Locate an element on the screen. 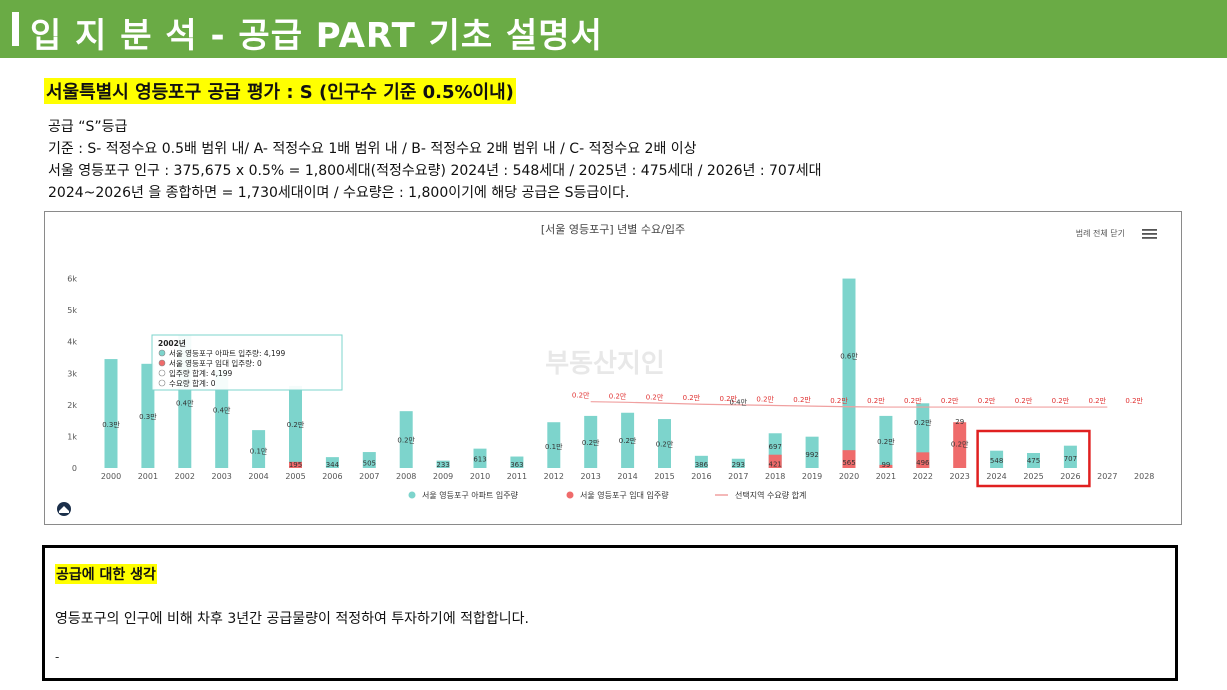 Image resolution: width=1227 pixels, height=690 pixels. legend-label-demand: 선택지역 수요량 합계 is located at coordinates (770, 495).